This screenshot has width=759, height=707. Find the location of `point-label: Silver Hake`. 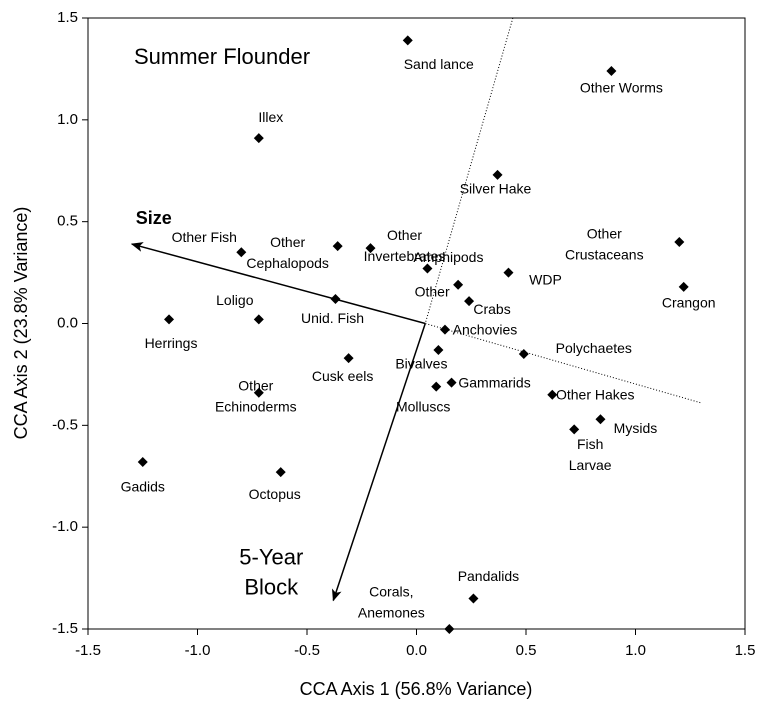

point-label: Silver Hake is located at coordinates (496, 189).